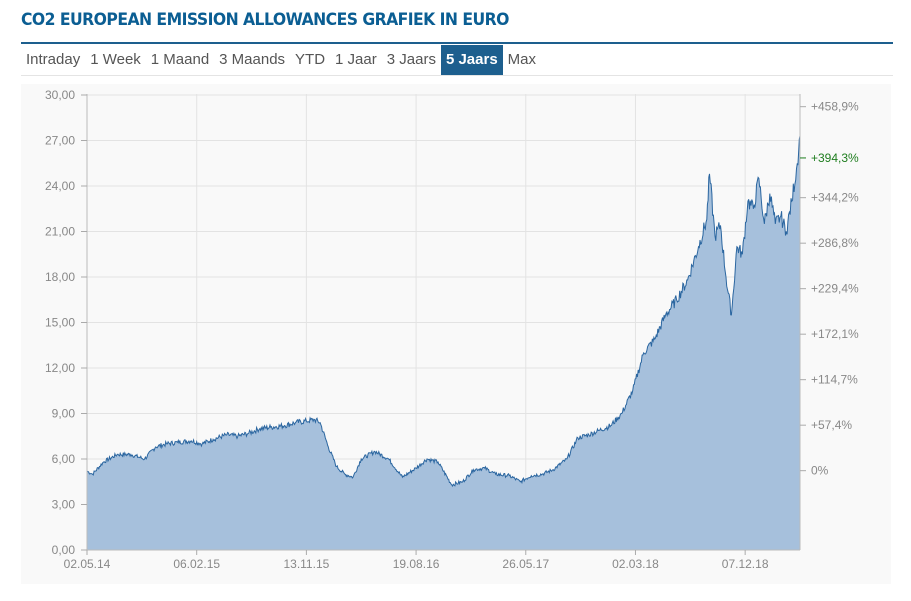 The width and height of the screenshot is (911, 601). What do you see at coordinates (834, 380) in the screenshot?
I see `percent-tick-label: +114,7%` at bounding box center [834, 380].